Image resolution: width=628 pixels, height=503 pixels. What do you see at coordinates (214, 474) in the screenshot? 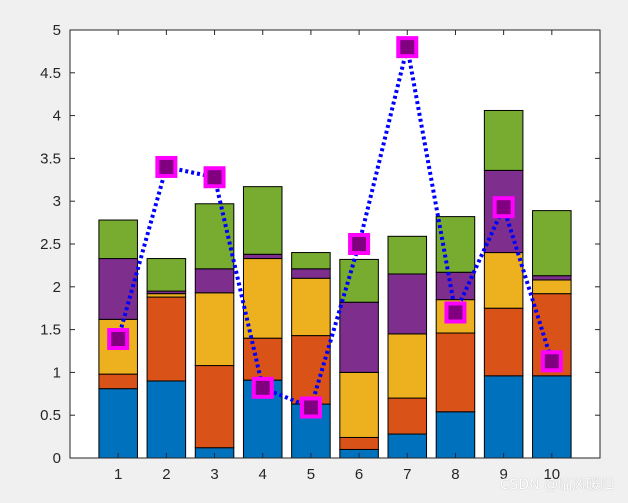
I see `x-tick-label: 3` at bounding box center [214, 474].